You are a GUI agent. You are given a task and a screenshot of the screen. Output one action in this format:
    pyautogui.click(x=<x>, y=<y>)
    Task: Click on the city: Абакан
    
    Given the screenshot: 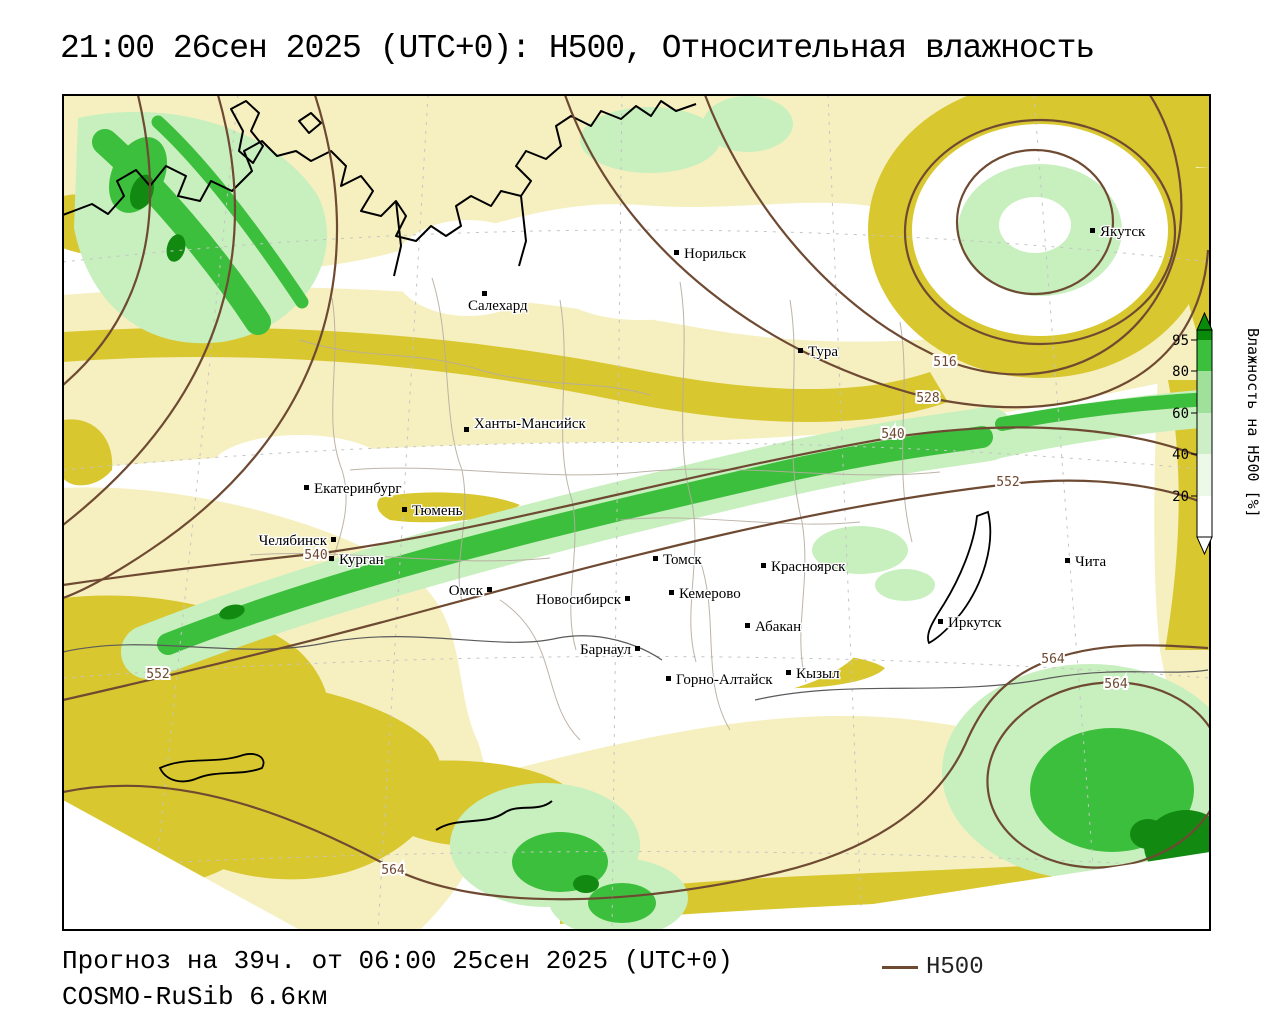 What is the action you would take?
    pyautogui.click(x=773, y=627)
    